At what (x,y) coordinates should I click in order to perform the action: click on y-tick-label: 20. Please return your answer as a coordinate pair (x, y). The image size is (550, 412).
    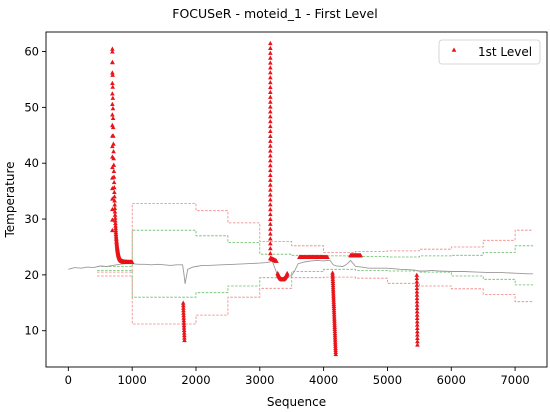
    Looking at the image, I should click on (31, 275).